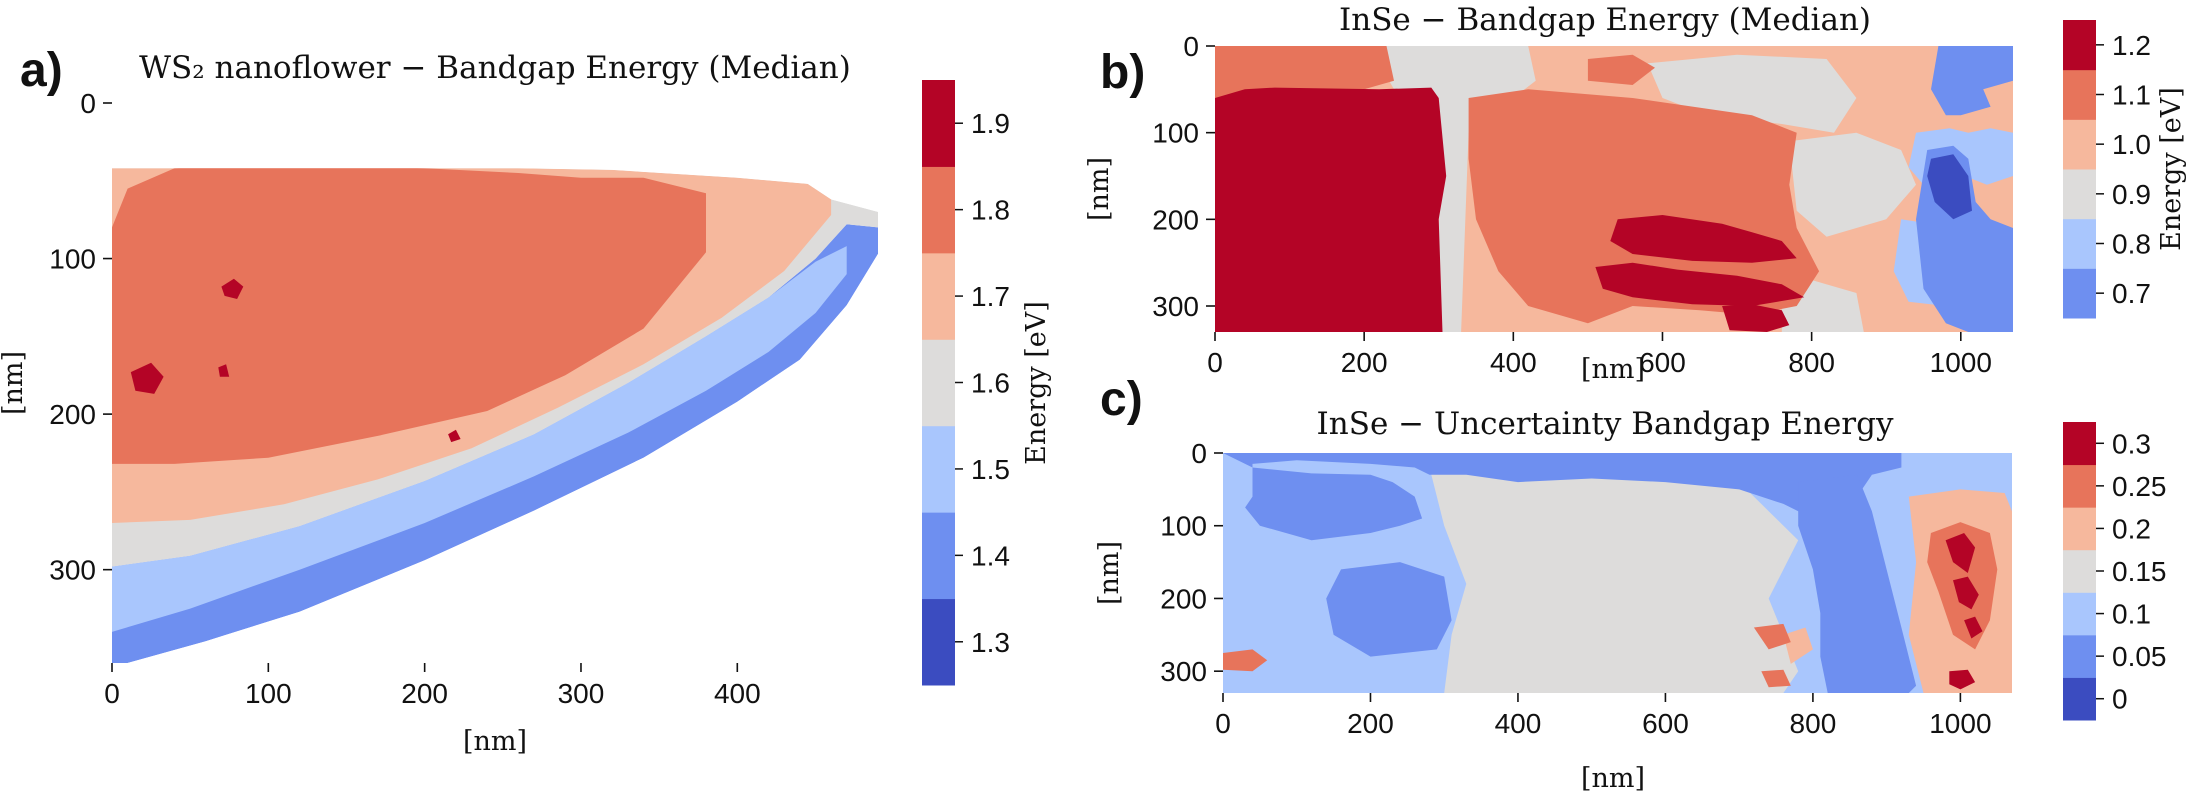 Image resolution: width=2189 pixels, height=800 pixels. Describe the element at coordinates (268, 693) in the screenshot. I see `x-tick-label: 100` at that location.